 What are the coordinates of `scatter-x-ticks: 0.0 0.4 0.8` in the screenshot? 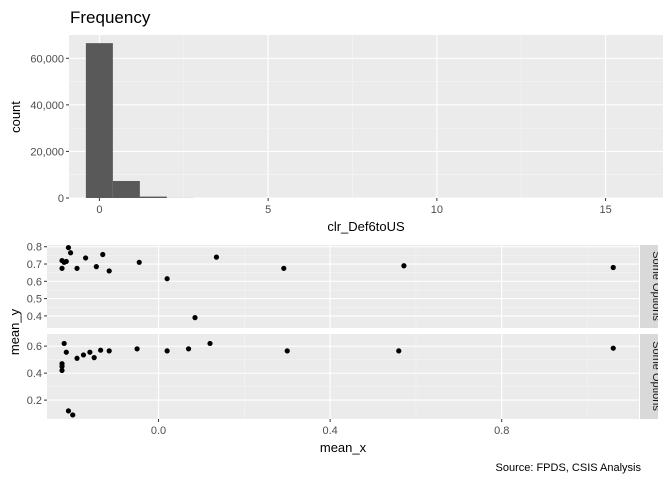 It's located at (330, 428).